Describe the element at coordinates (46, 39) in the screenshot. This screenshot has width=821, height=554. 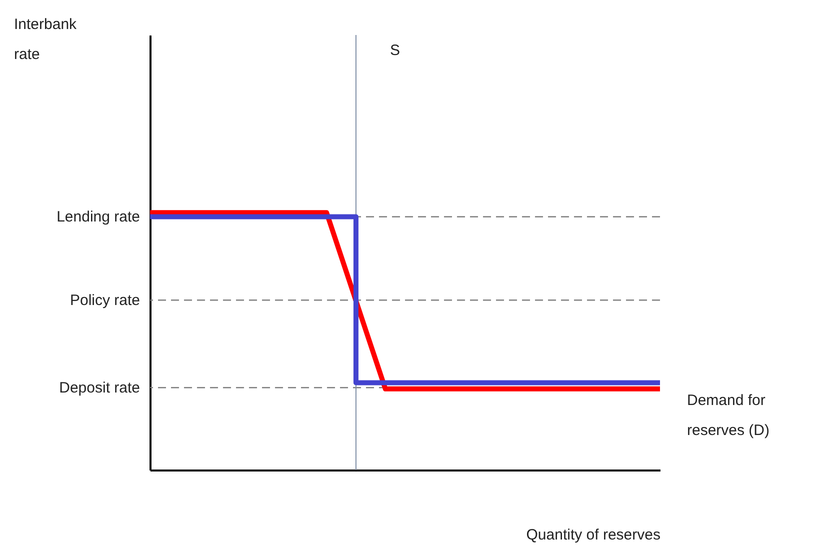
I see `text: Interbank rate` at that location.